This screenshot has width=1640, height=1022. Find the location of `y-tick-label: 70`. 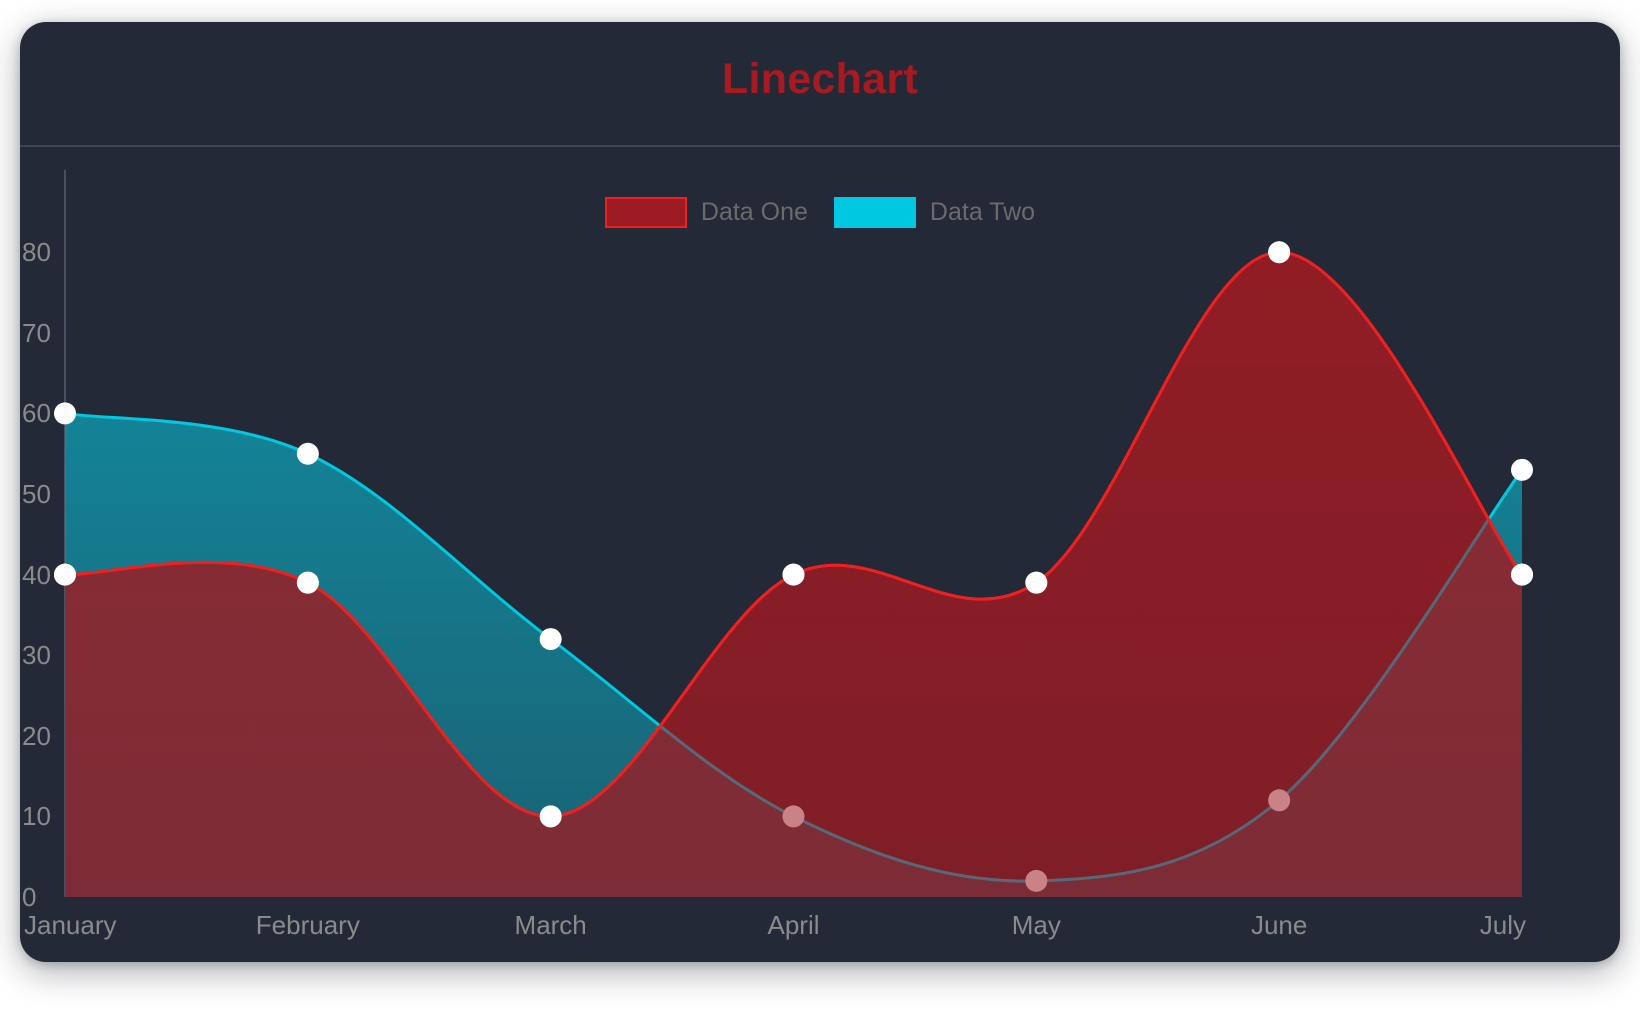

y-tick-label: 70 is located at coordinates (36, 332).